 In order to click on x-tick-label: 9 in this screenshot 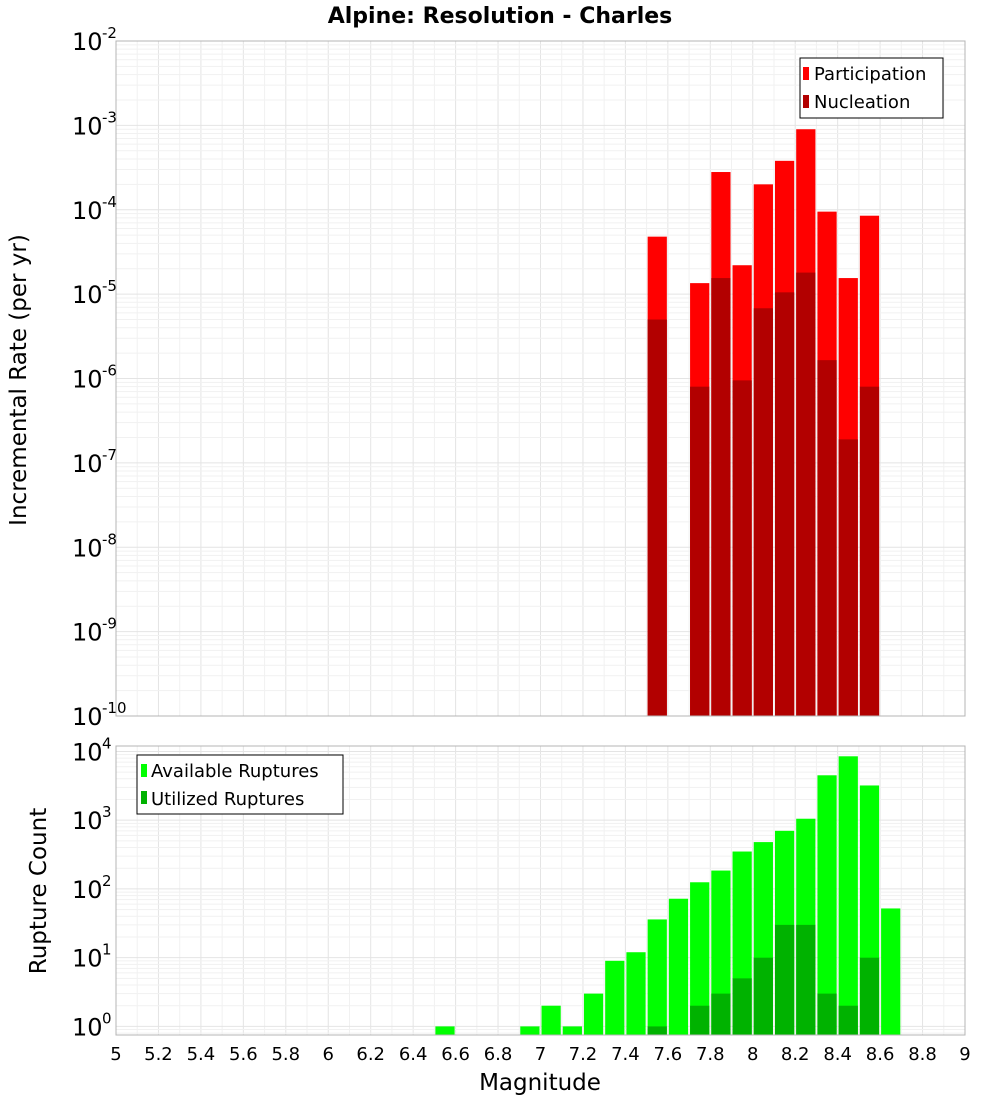, I will do `click(964, 1054)`.